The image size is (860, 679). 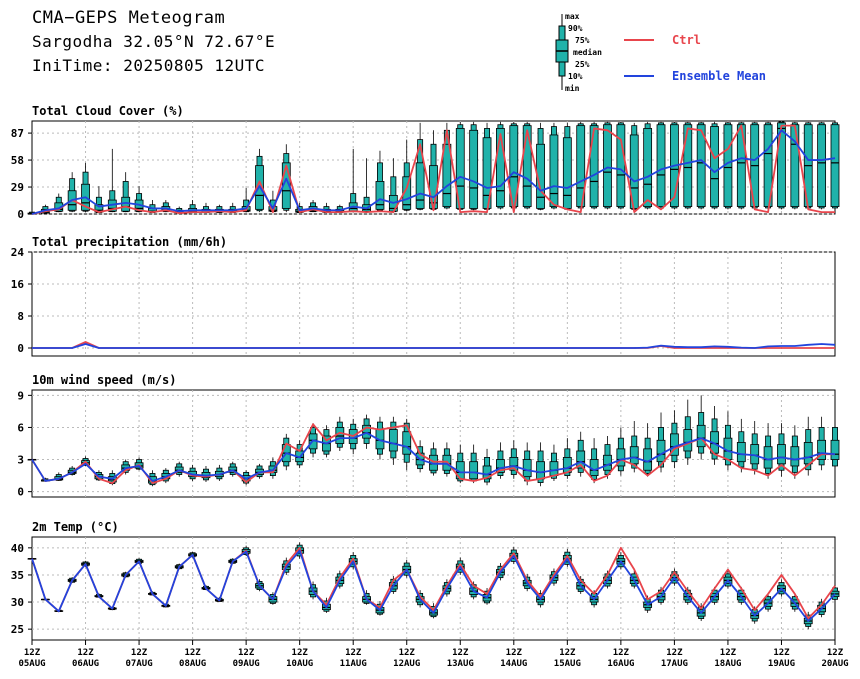 I want to click on x-tick-label-date: 09AUG, so click(x=246, y=664).